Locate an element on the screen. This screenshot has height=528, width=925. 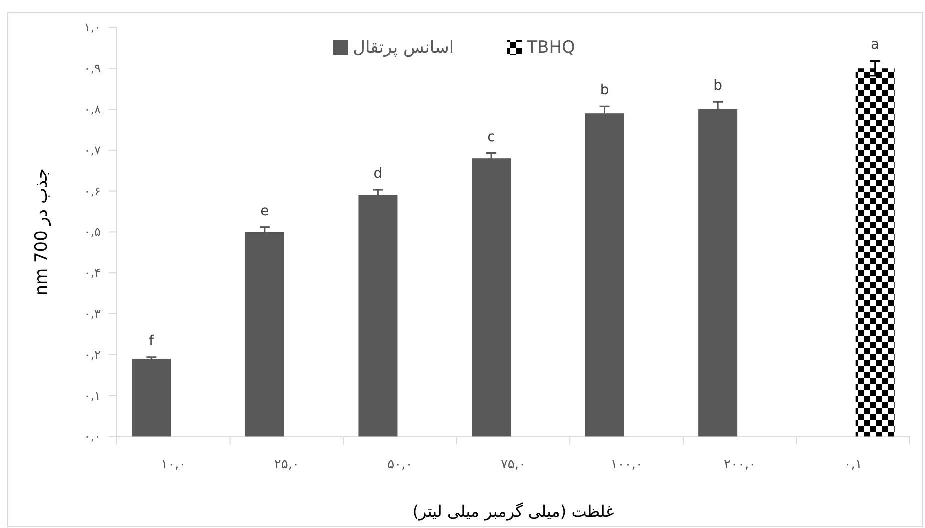
y-tick-label: ۰,۵ is located at coordinates (92, 232).